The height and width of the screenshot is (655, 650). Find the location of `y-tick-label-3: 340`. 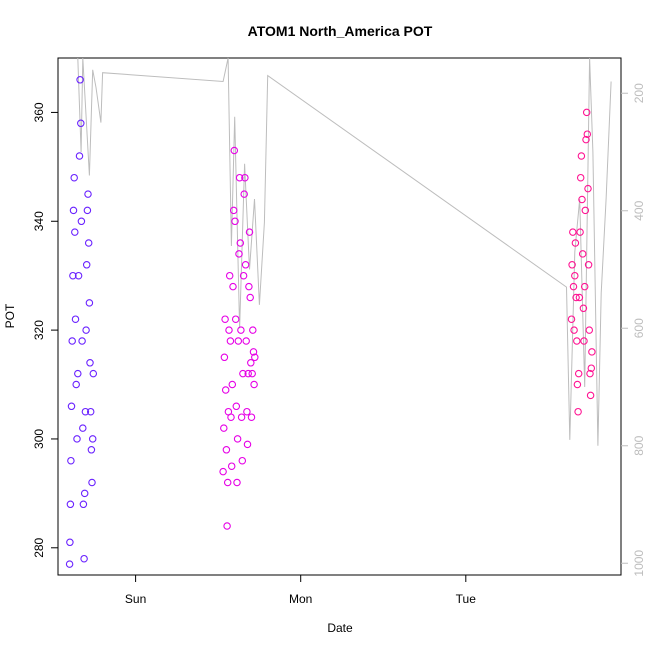

y-tick-label-3: 340 is located at coordinates (39, 221).